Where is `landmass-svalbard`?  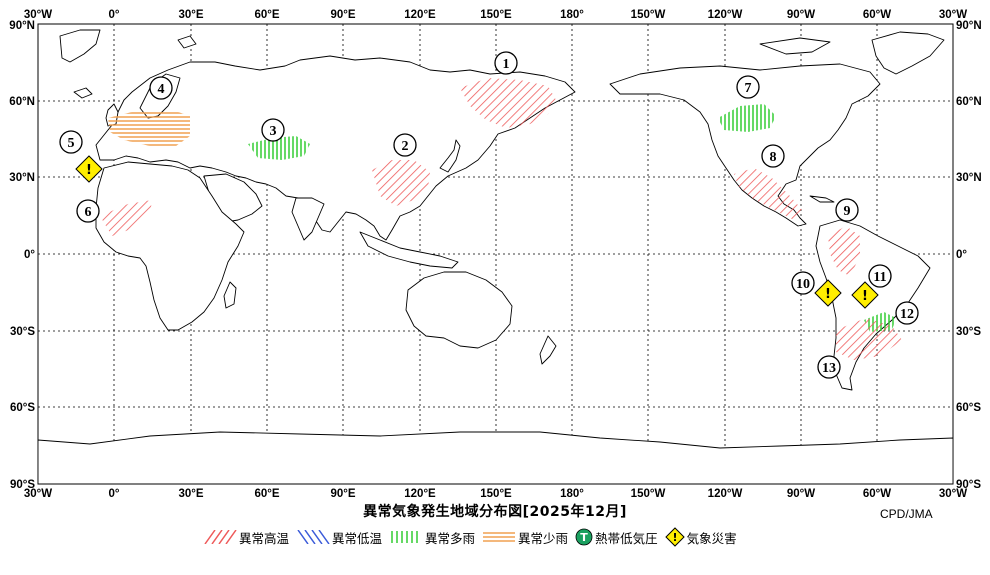
landmass-svalbard is located at coordinates (187, 42).